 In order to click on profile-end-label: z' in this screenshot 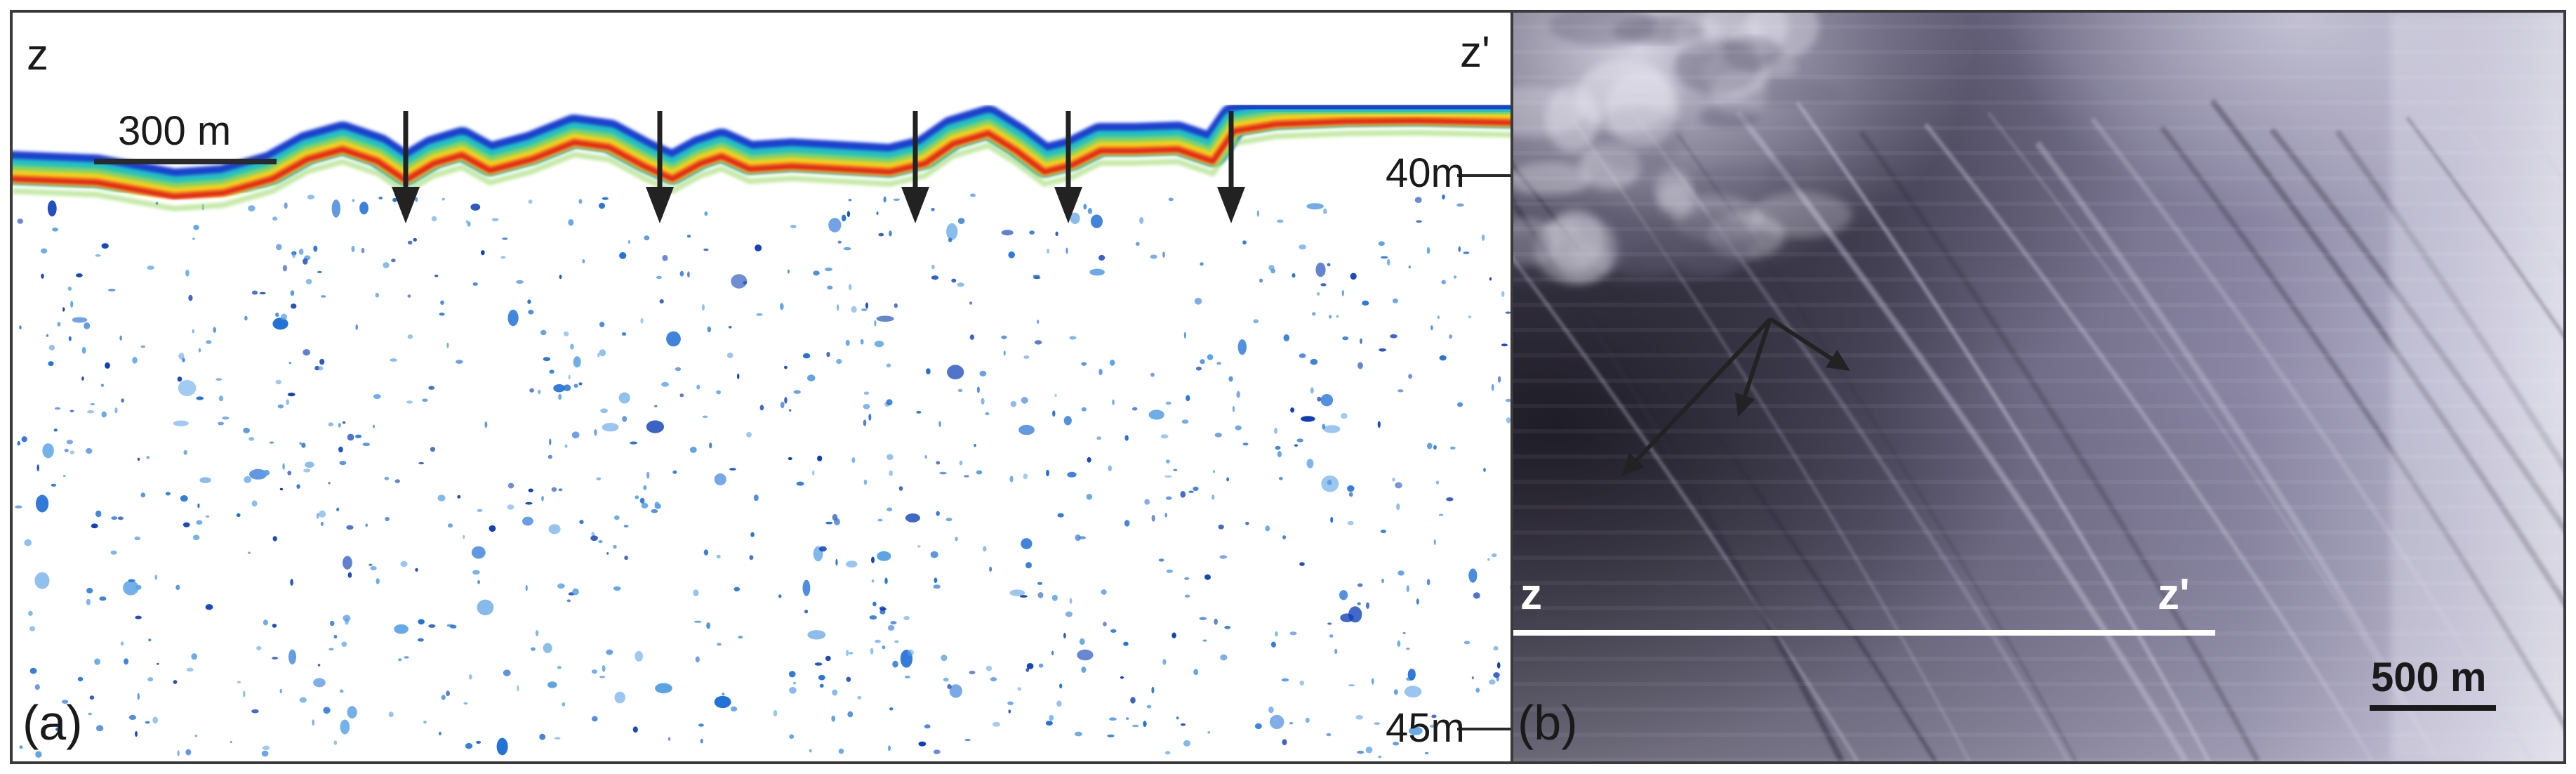, I will do `click(1475, 52)`.